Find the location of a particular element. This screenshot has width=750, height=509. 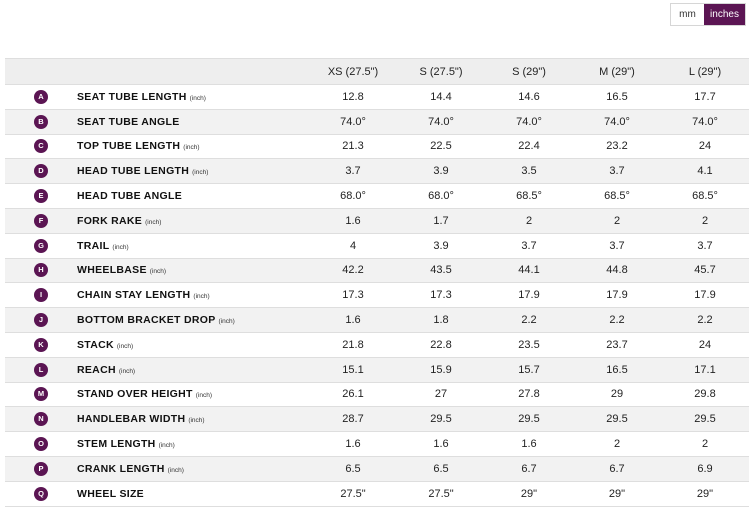

measurement-name-cell: HANDLEBAR WIDTH (inch) is located at coordinates (193, 419).